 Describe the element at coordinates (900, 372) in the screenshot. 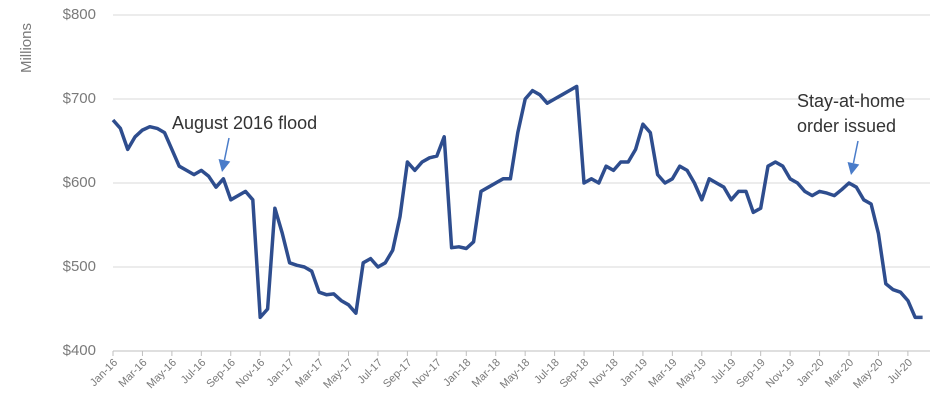

I see `x-tick-label: Jul-20` at that location.